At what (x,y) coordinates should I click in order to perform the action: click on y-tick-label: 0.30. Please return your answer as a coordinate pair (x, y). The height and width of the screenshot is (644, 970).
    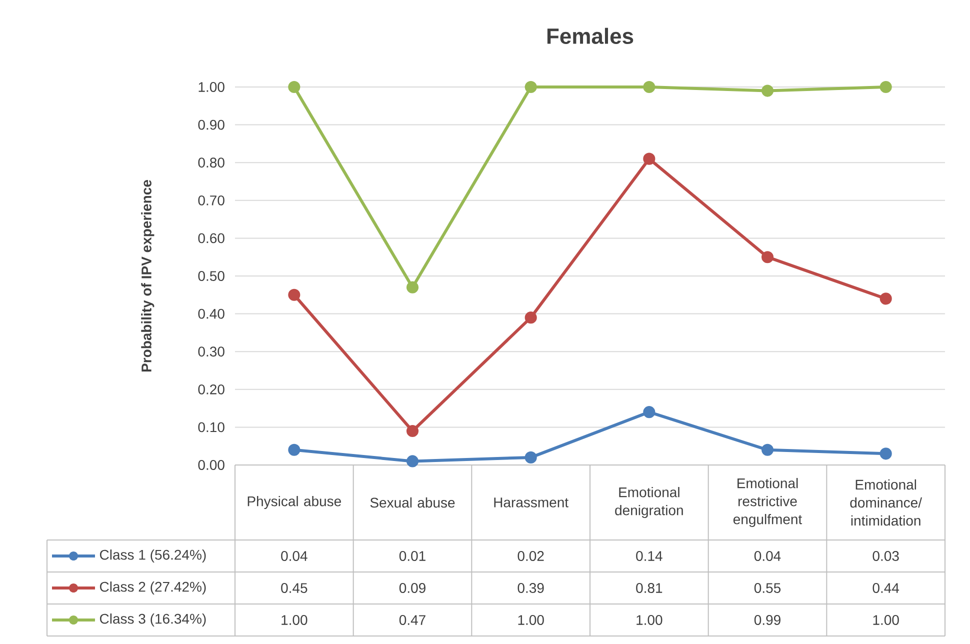
    Looking at the image, I should click on (211, 351).